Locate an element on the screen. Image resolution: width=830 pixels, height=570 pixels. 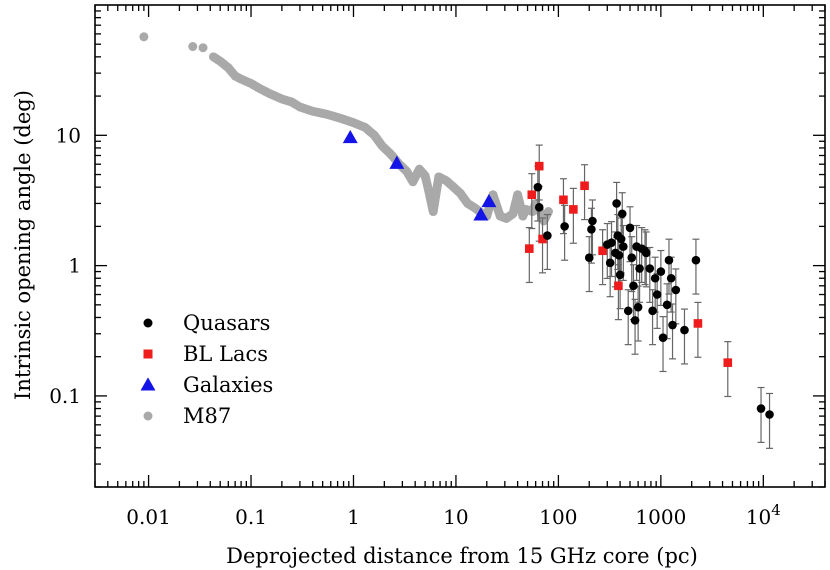
x-tick-label: 1 is located at coordinates (353, 517).